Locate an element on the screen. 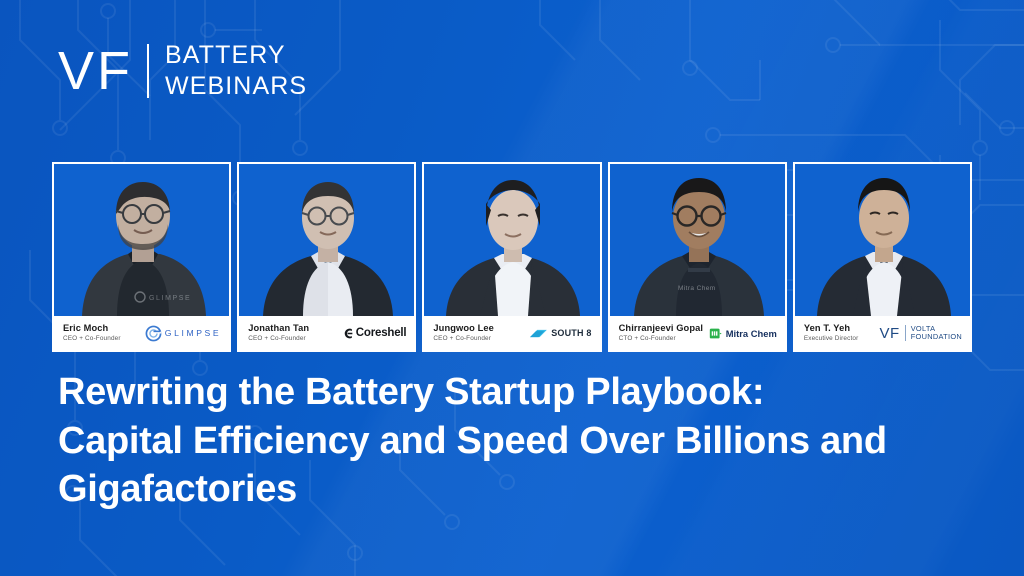  speaker-name: Jungwoo Lee is located at coordinates (463, 327).